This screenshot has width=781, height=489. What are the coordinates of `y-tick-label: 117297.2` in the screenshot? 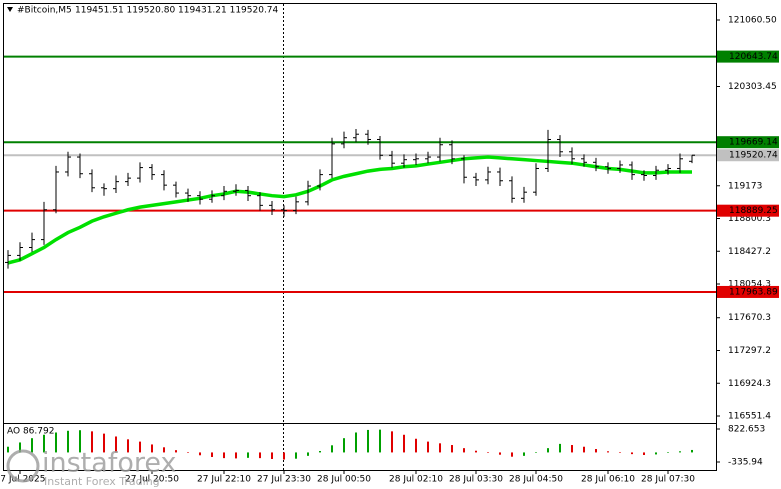 It's located at (749, 351).